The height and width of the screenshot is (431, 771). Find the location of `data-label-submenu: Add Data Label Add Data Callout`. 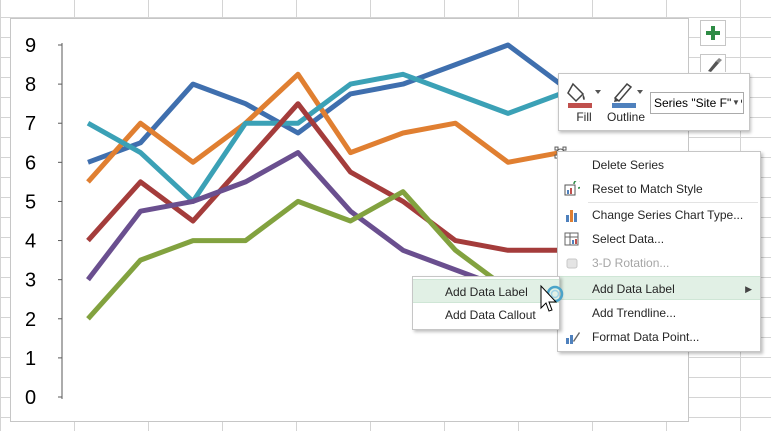

data-label-submenu: Add Data Label Add Data Callout is located at coordinates (486, 303).